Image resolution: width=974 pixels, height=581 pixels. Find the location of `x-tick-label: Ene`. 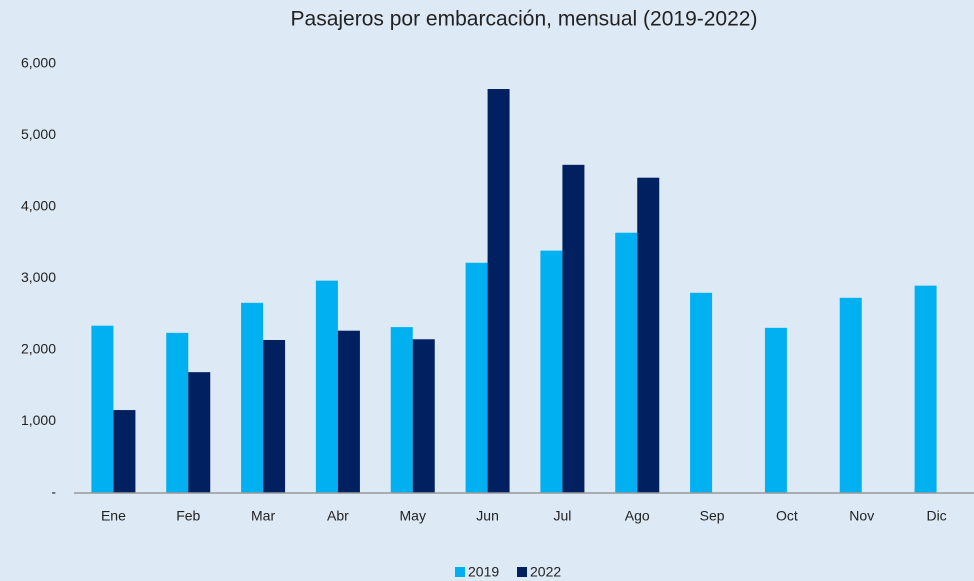

x-tick-label: Ene is located at coordinates (113, 516).